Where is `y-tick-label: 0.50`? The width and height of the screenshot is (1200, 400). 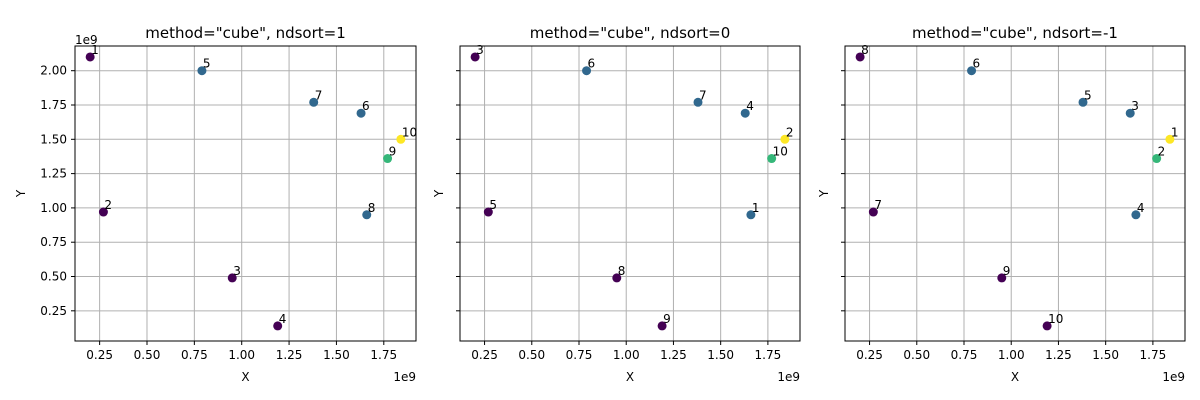 y-tick-label: 0.50 is located at coordinates (53, 277).